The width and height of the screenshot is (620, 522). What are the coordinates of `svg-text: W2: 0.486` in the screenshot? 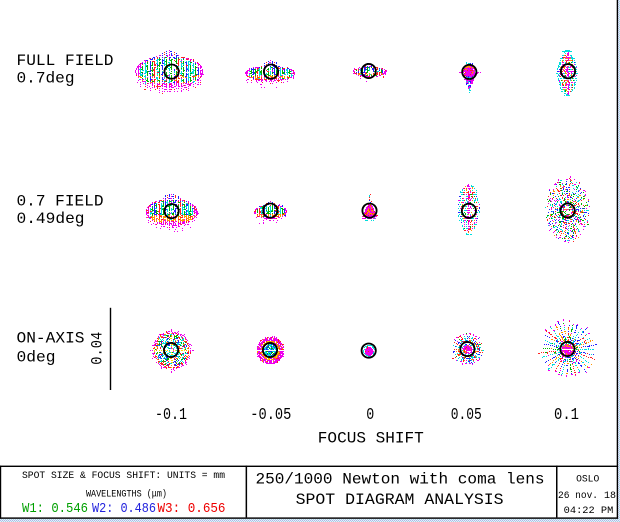 It's located at (124, 509).